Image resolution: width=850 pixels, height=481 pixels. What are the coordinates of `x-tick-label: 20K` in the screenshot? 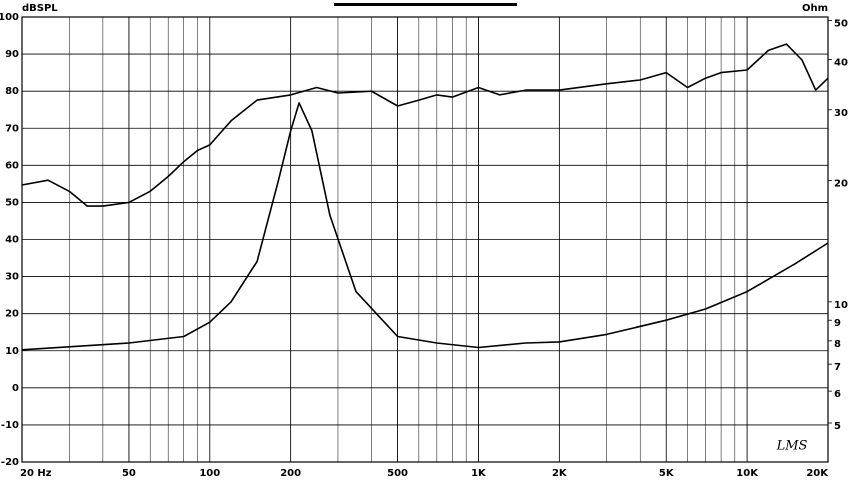 It's located at (817, 473).